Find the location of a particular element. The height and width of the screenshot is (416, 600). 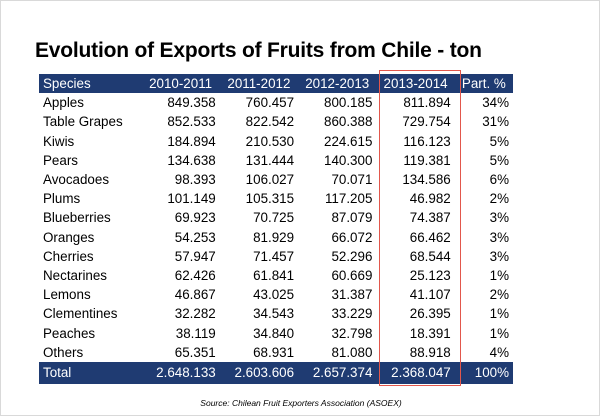

value-cell: 57.947 is located at coordinates (195, 256).